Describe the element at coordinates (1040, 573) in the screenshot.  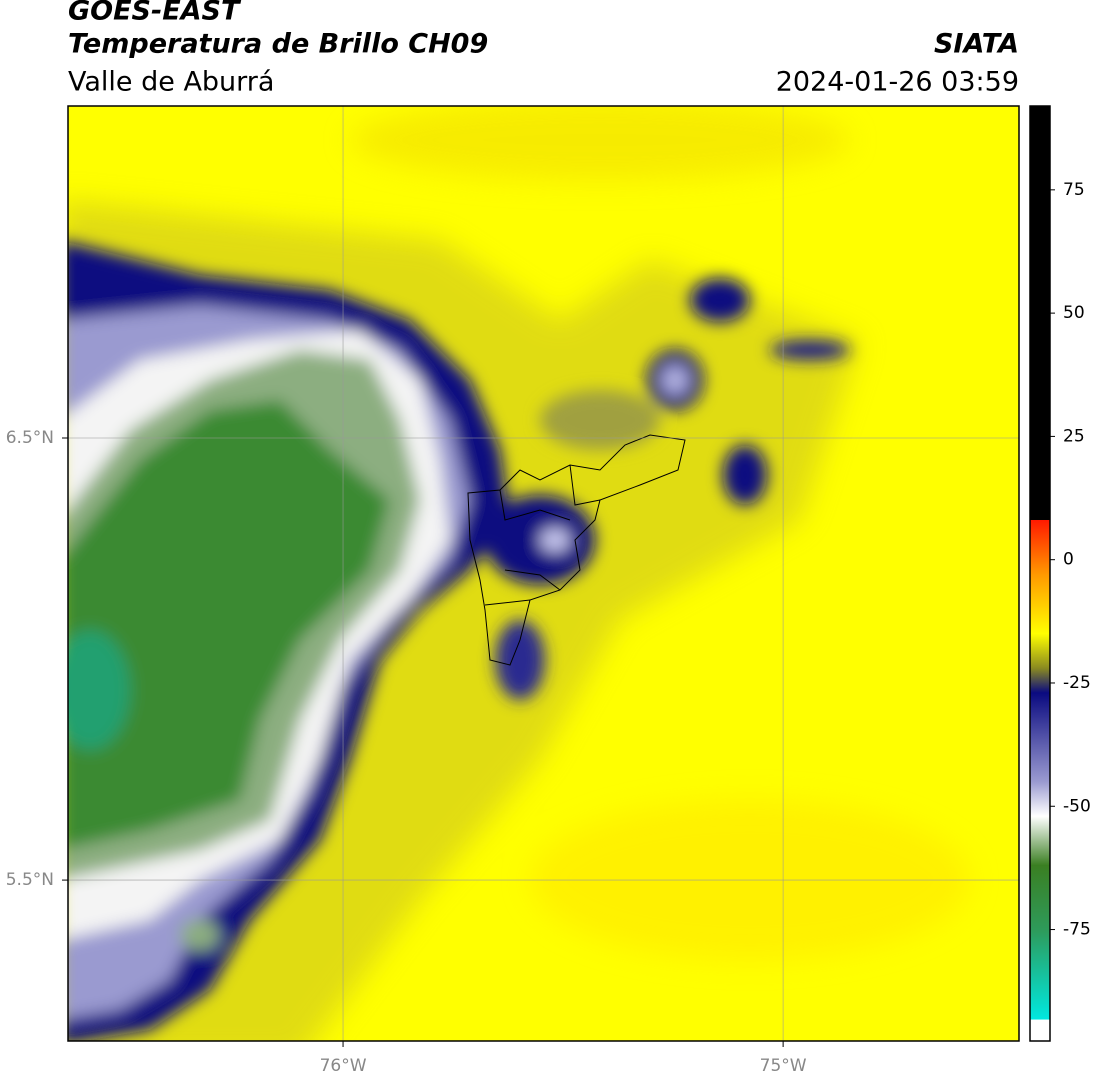
I see `colorbar` at that location.